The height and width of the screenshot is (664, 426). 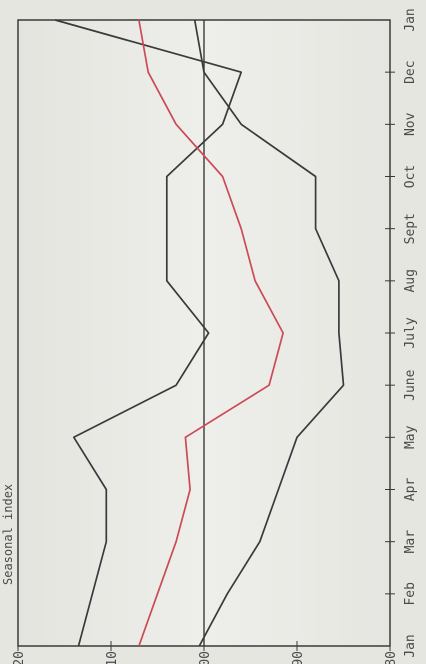 I want to click on month-tick-label: Feb, so click(x=410, y=594).